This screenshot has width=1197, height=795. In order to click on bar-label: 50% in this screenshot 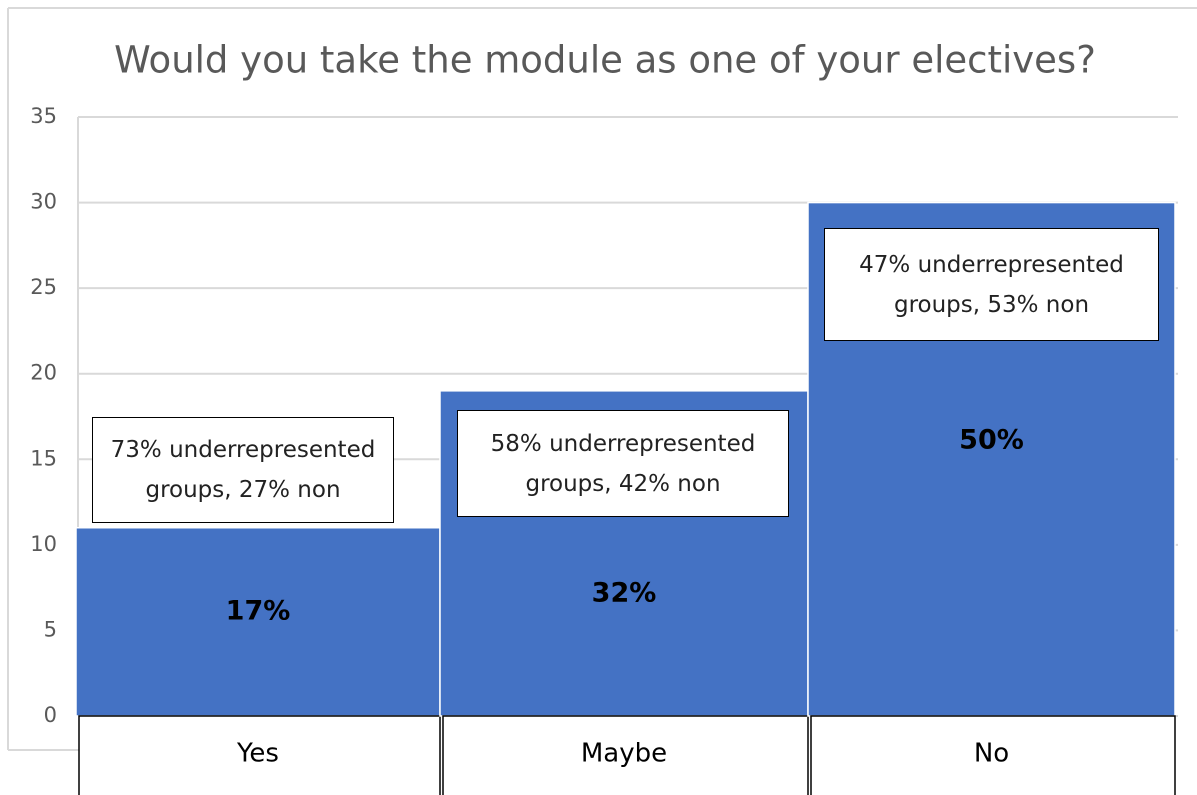, I will do `click(991, 440)`.